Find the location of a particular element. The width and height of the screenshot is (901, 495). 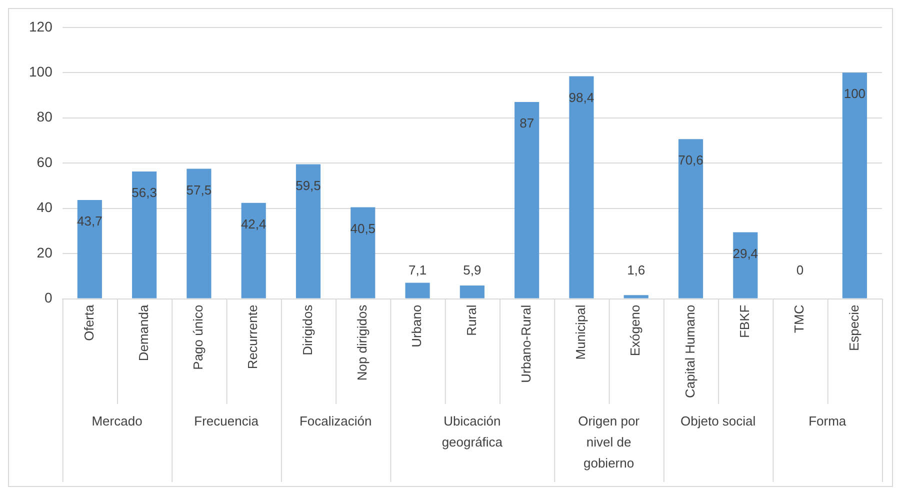

data-label: 56,3 is located at coordinates (144, 192).